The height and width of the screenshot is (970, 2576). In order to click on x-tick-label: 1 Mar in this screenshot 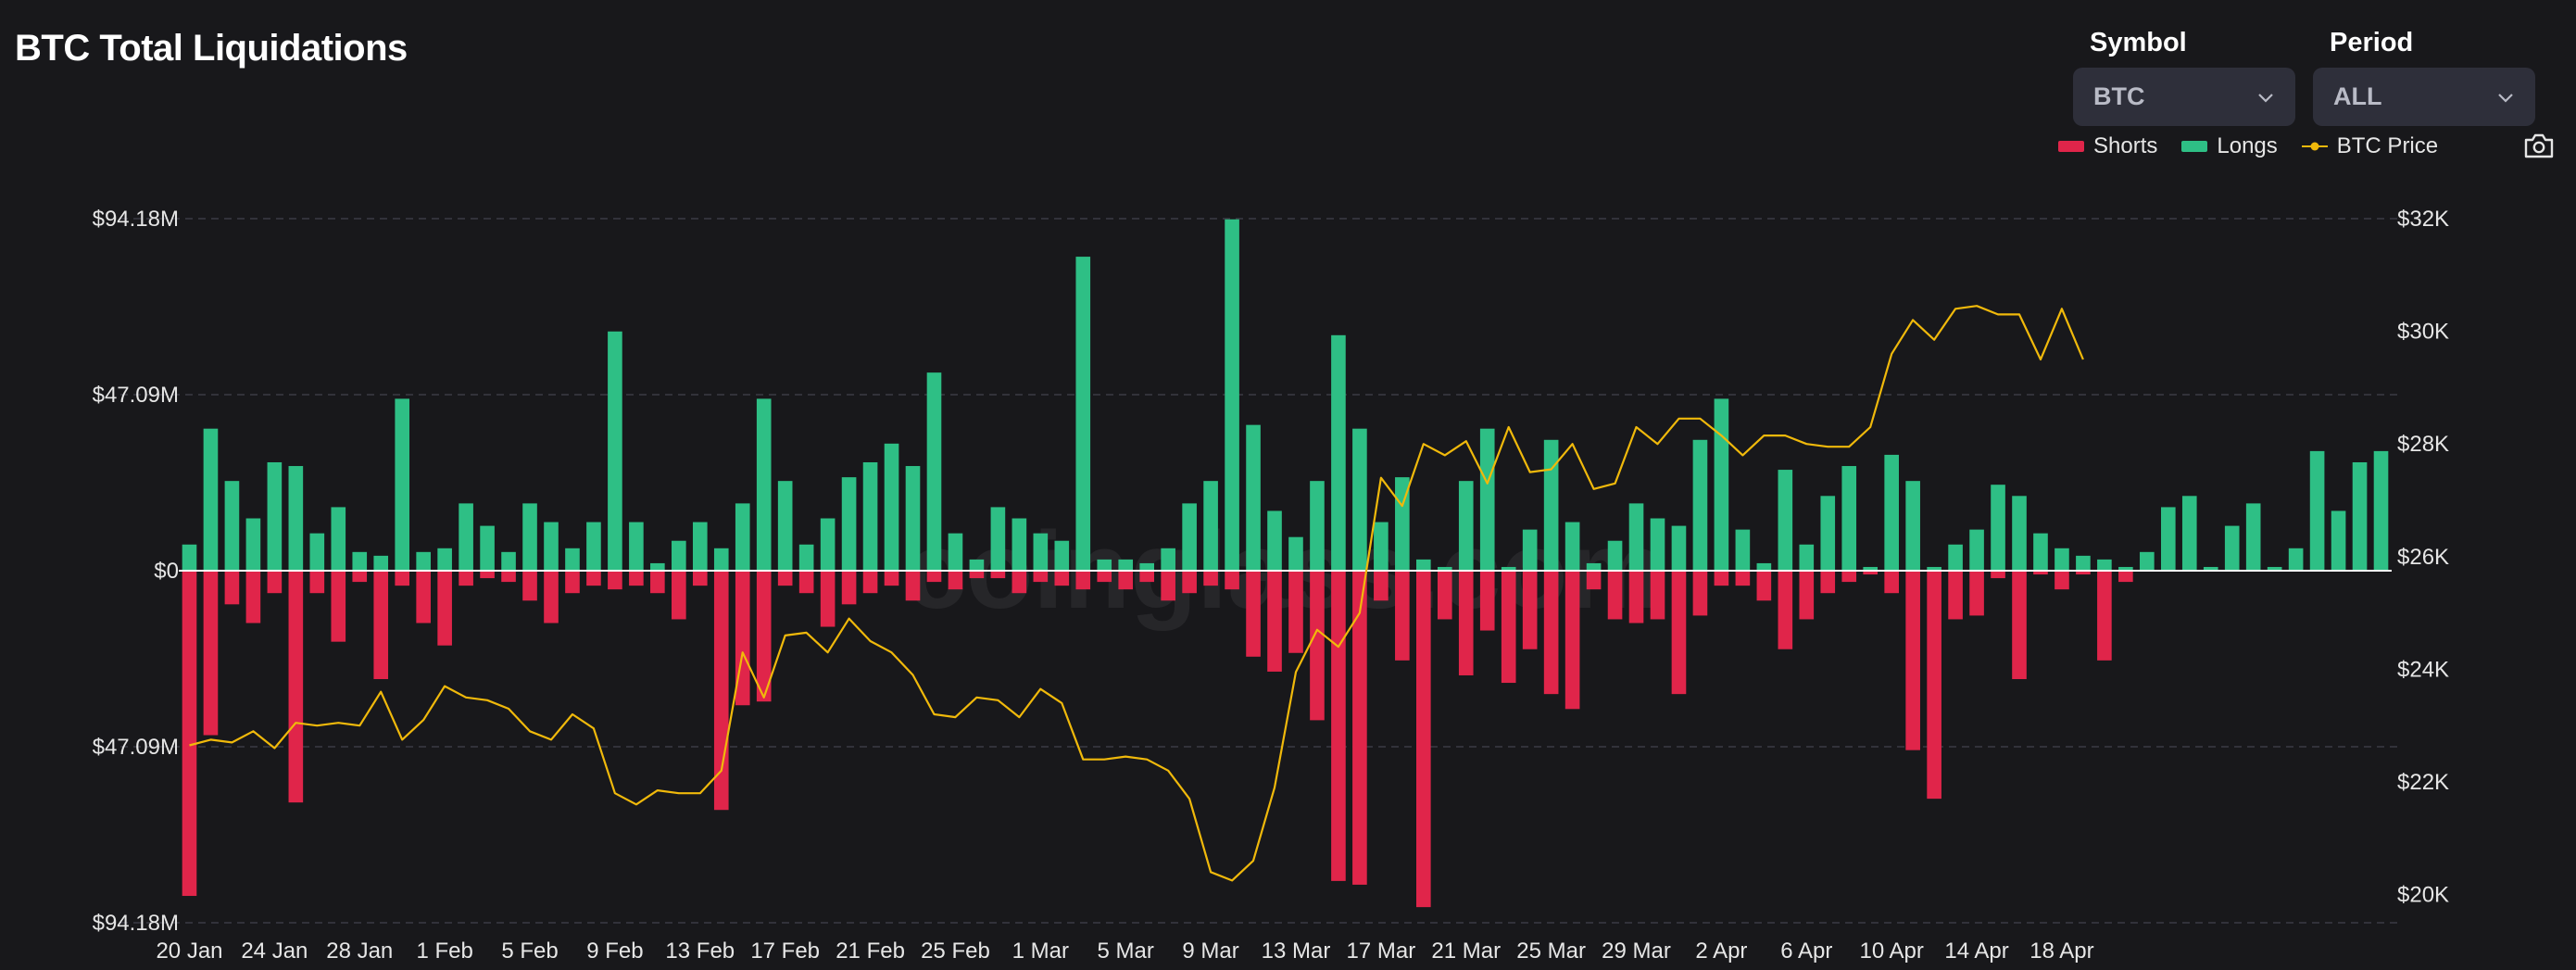, I will do `click(1040, 951)`.